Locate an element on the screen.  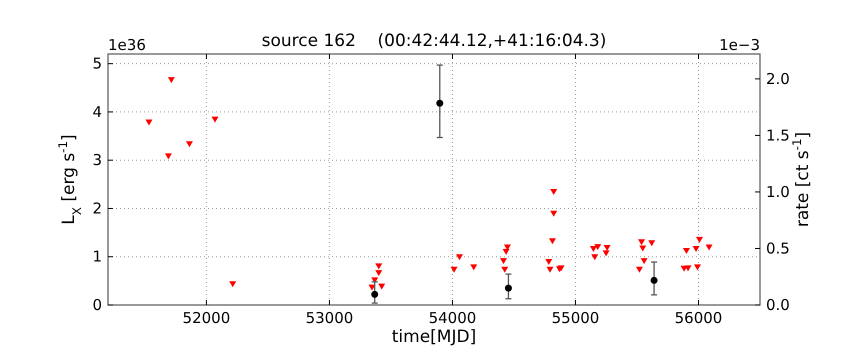
x-axis-title: time[MJD] is located at coordinates (434, 337).